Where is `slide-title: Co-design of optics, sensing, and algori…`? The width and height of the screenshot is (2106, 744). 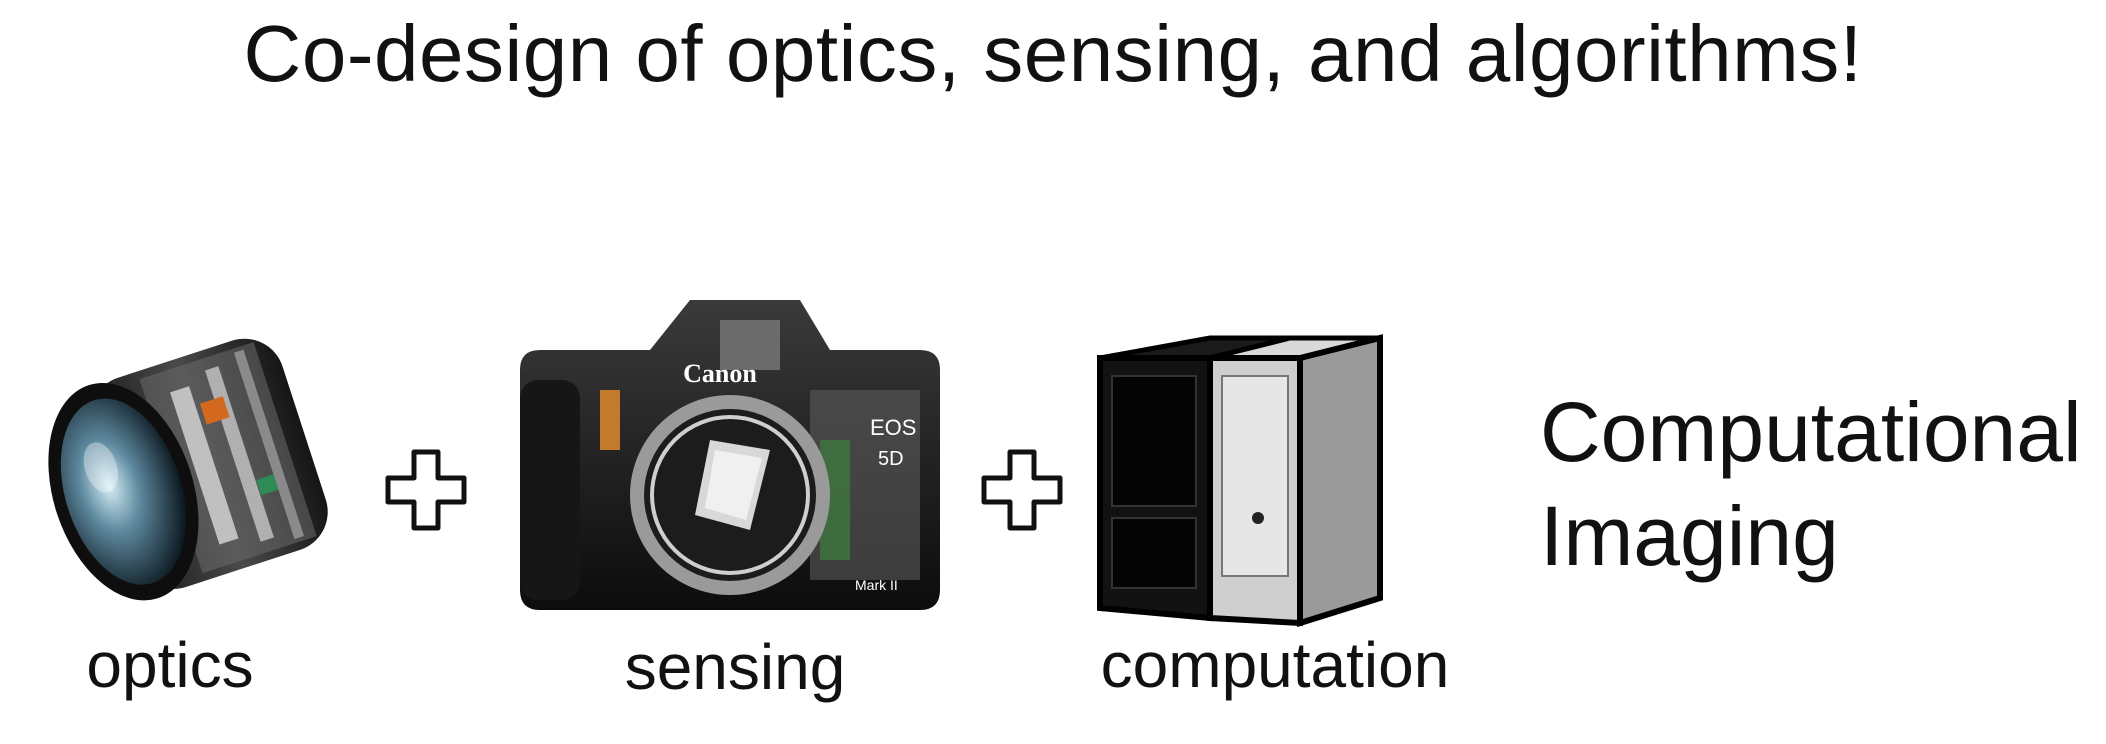 slide-title: Co-design of optics, sensing, and algori… is located at coordinates (1053, 53).